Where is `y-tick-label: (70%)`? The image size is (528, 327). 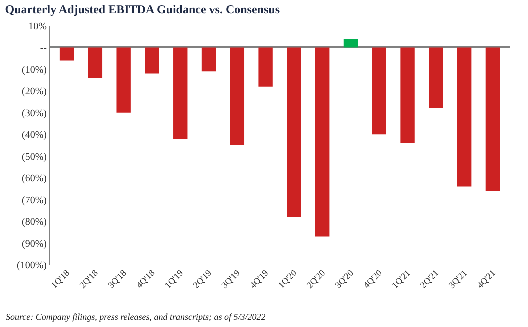
y-tick-label: (70%) is located at coordinates (34, 200).